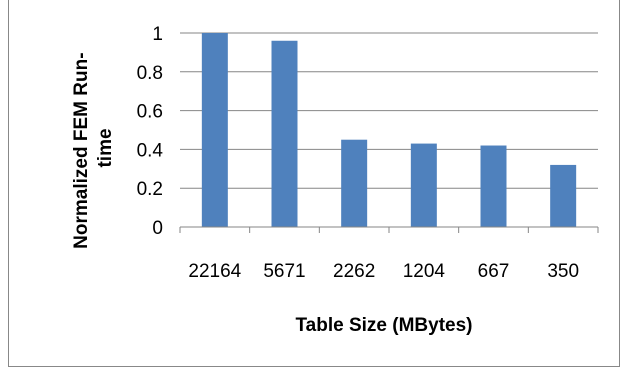  What do you see at coordinates (284, 271) in the screenshot?
I see `x-tick-label: 5671` at bounding box center [284, 271].